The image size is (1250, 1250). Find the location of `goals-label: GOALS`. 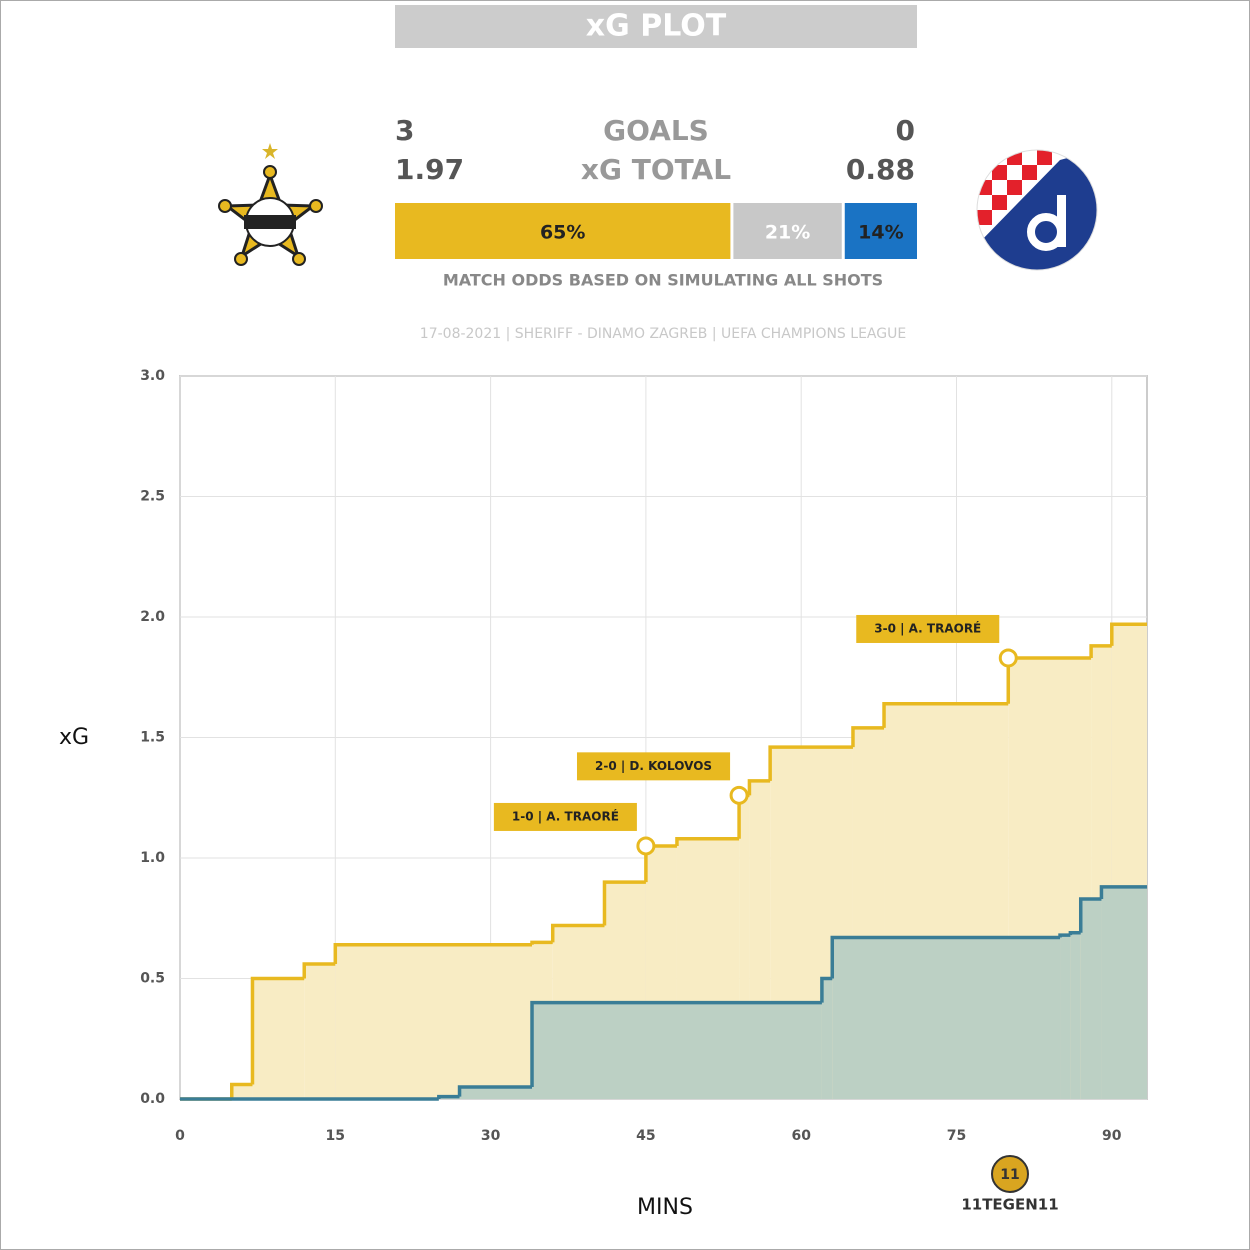

goals-label: GOALS is located at coordinates (656, 130).